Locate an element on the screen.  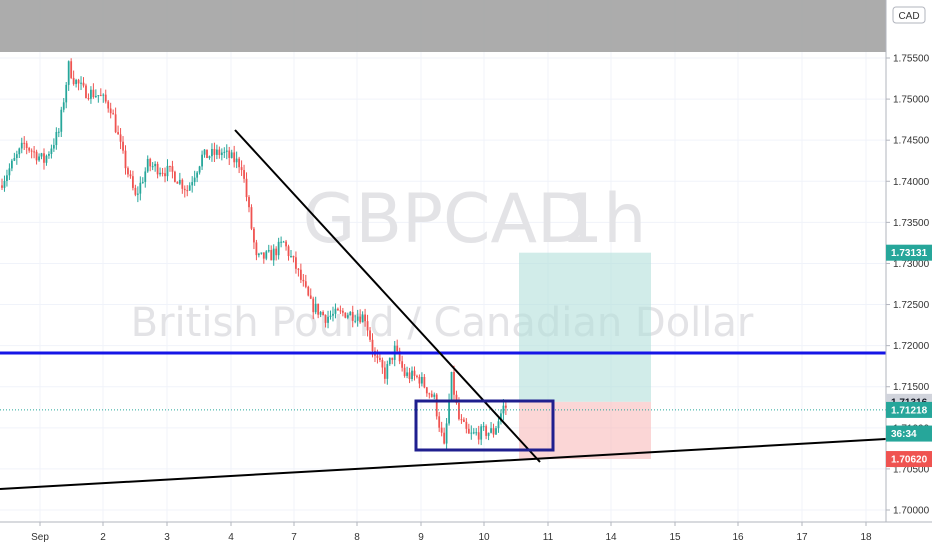
position-profit-zone is located at coordinates (585, 327).